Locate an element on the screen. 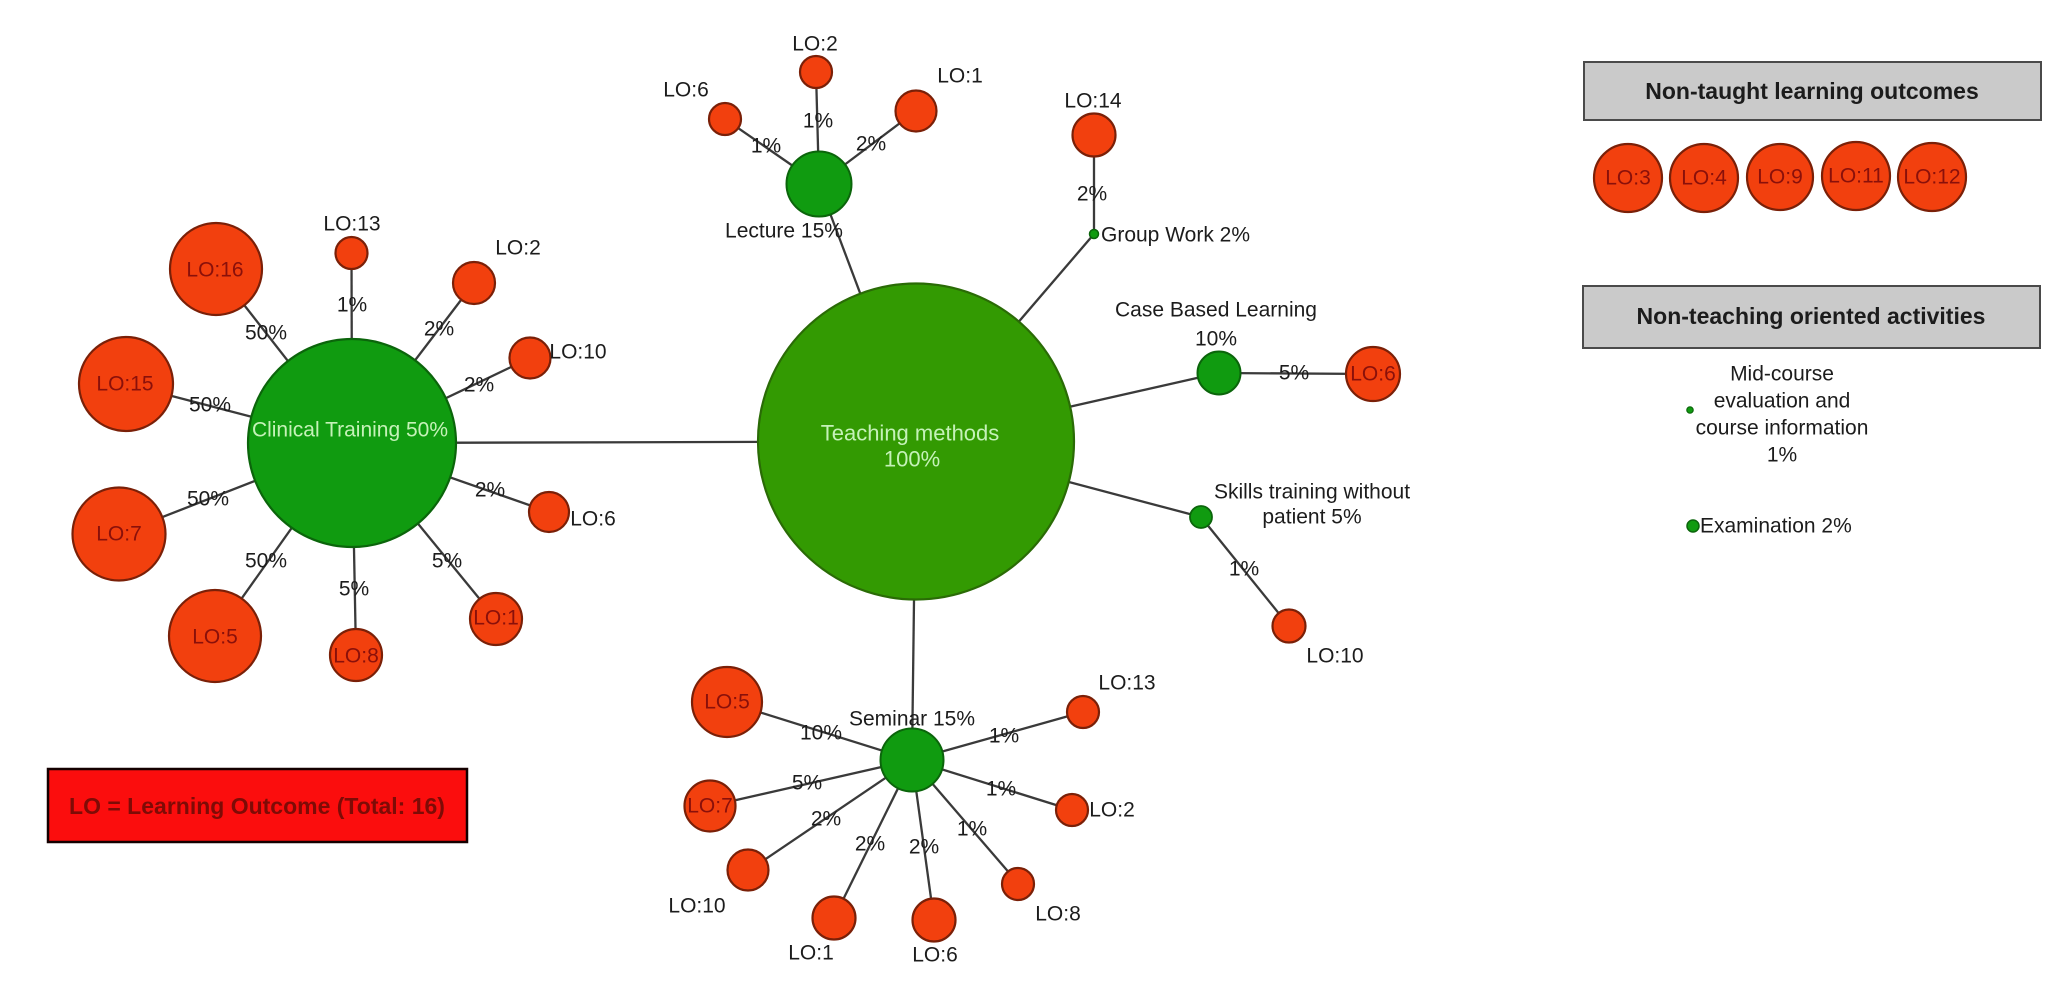 Image resolution: width=2059 pixels, height=1001 pixels. svg-text:Non-teaching oriented activiti: Non-teaching oriented activities is located at coordinates (1811, 316).